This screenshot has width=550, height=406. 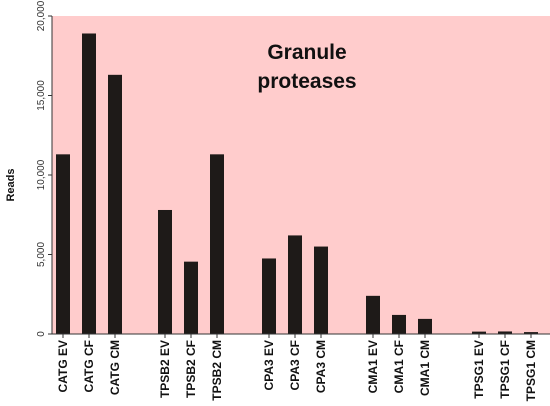 What do you see at coordinates (425, 326) in the screenshot?
I see `bar-cma1-cm` at bounding box center [425, 326].